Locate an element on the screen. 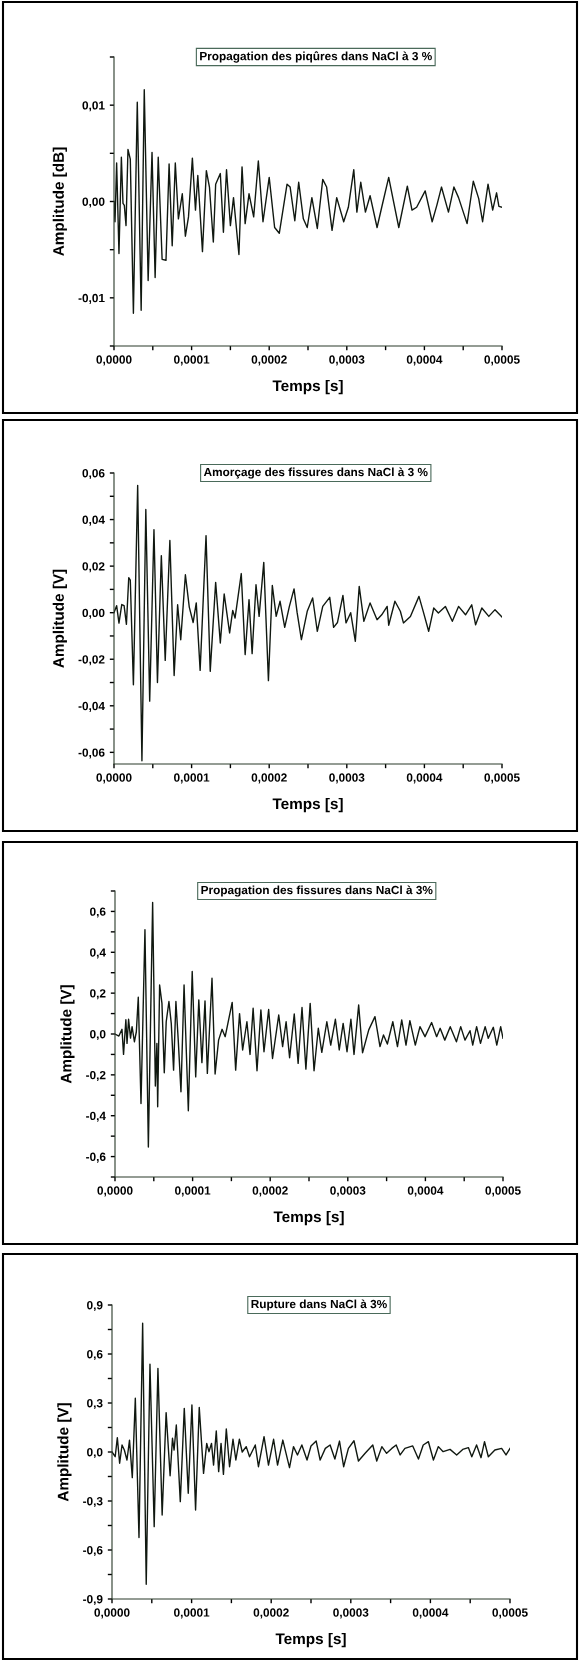 The width and height of the screenshot is (579, 1661). y-tick-label: -0,04 is located at coordinates (91, 706).